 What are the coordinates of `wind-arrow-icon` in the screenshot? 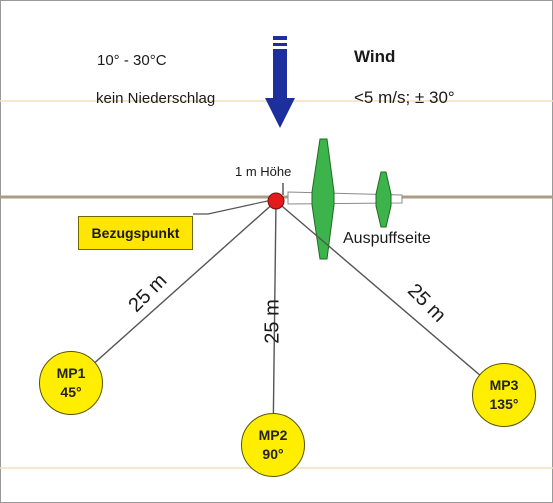 It's located at (280, 82).